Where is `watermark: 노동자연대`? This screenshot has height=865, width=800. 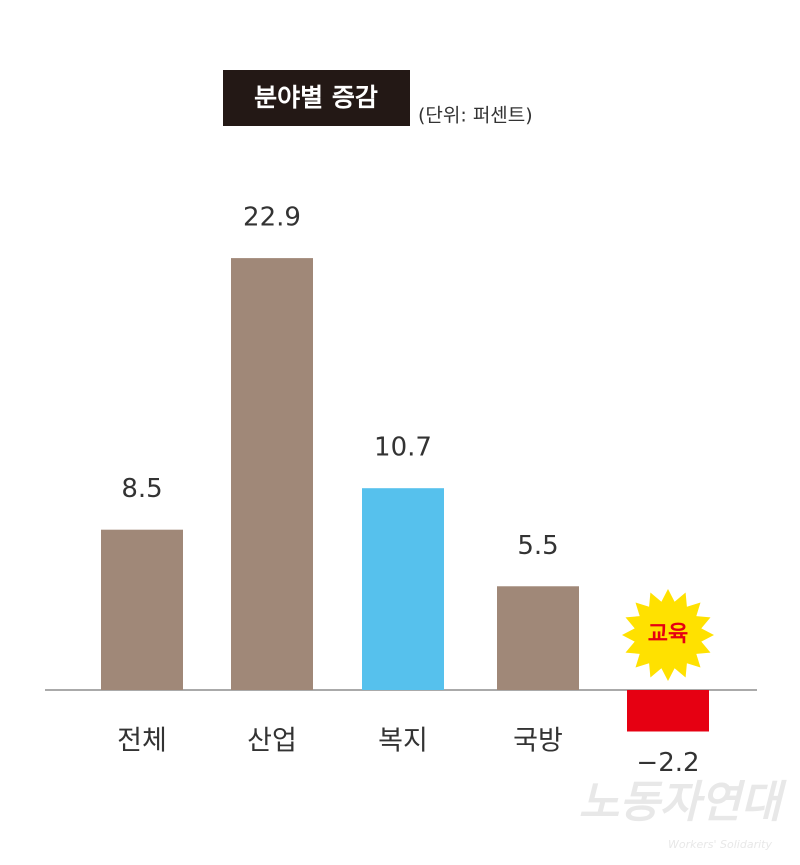
watermark: 노동자연대 is located at coordinates (683, 802).